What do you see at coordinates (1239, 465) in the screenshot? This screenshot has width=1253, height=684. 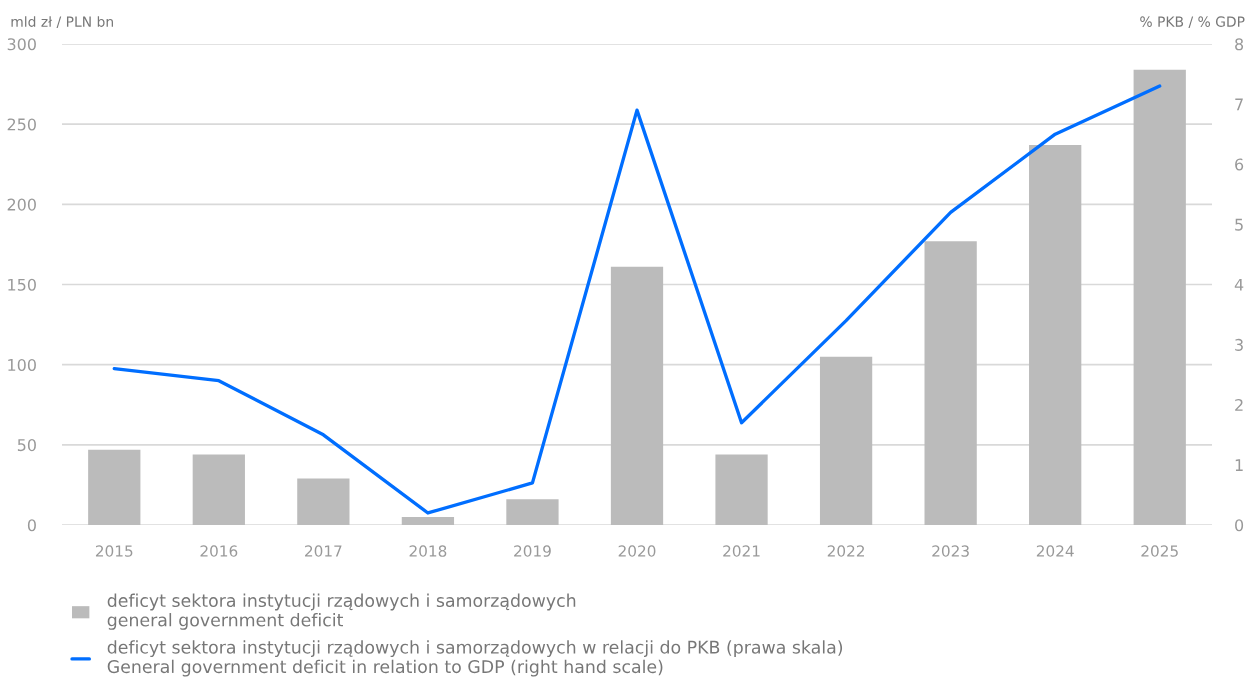 I see `y2-tick-label: 1` at bounding box center [1239, 465].